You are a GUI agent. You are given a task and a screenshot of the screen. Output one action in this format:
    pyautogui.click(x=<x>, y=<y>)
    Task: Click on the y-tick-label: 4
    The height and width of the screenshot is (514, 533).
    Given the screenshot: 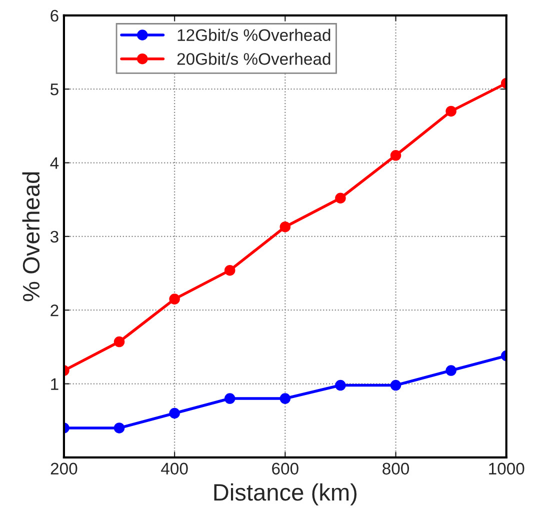 What is the action you would take?
    pyautogui.click(x=54, y=163)
    